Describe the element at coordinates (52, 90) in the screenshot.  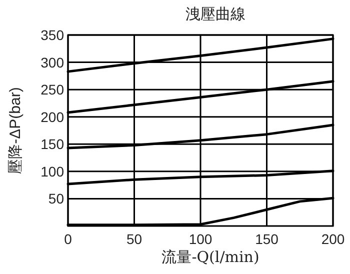
I see `y-tick-label: 250` at that location.